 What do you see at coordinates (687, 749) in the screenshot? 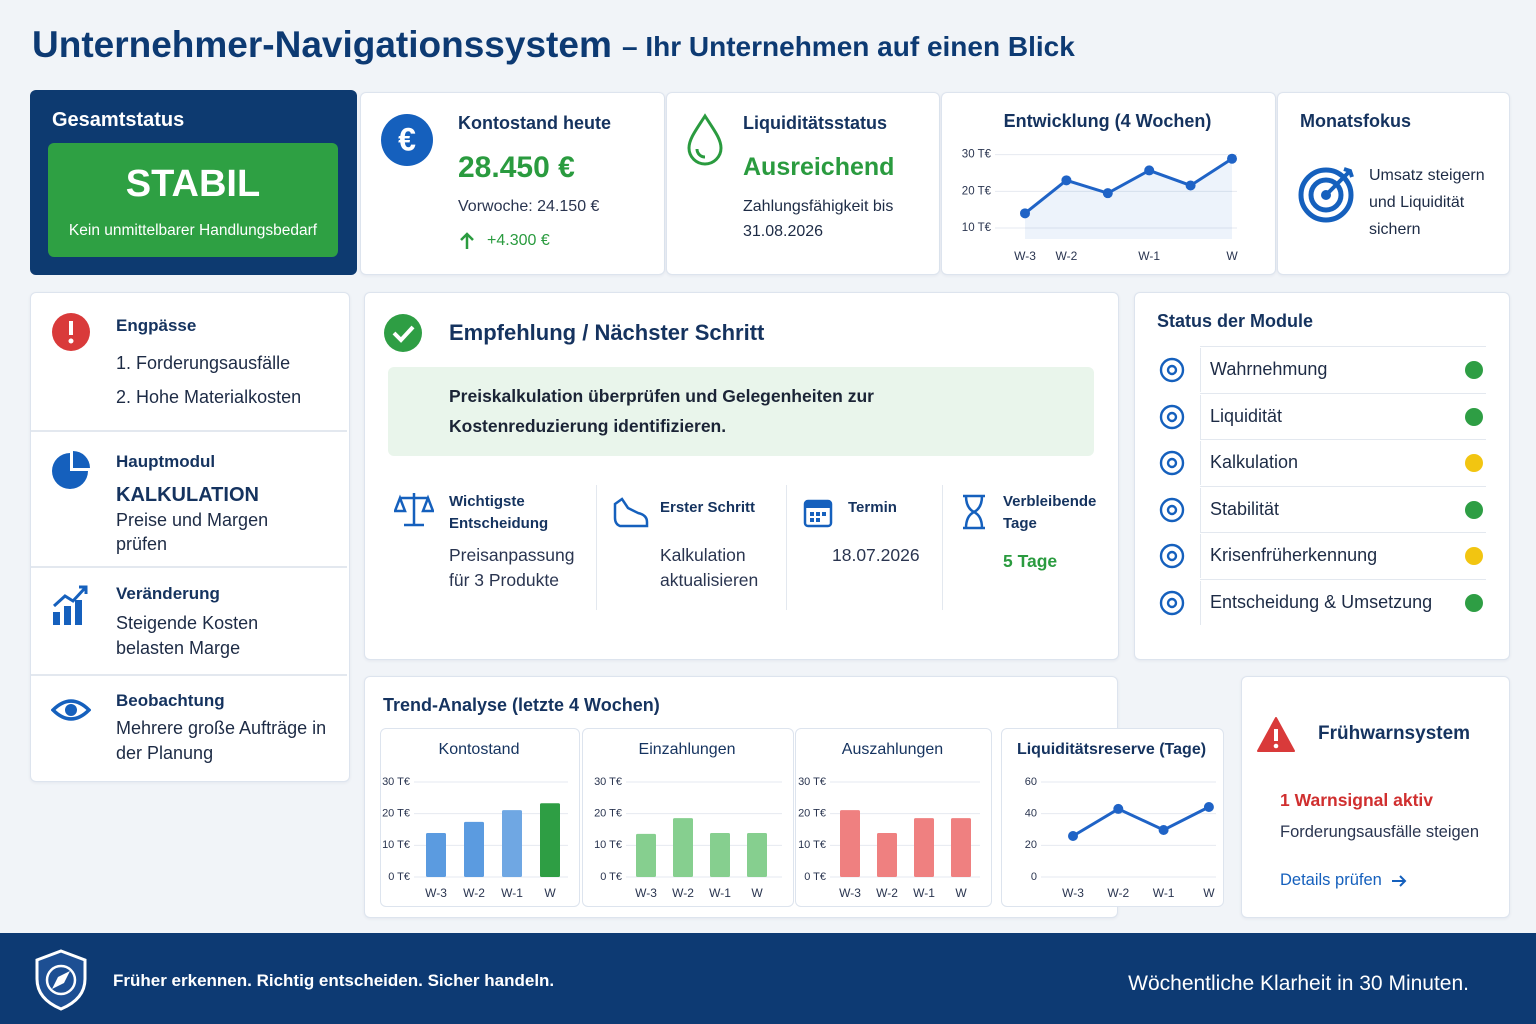
I see `chart-title: Einzahlungen` at bounding box center [687, 749].